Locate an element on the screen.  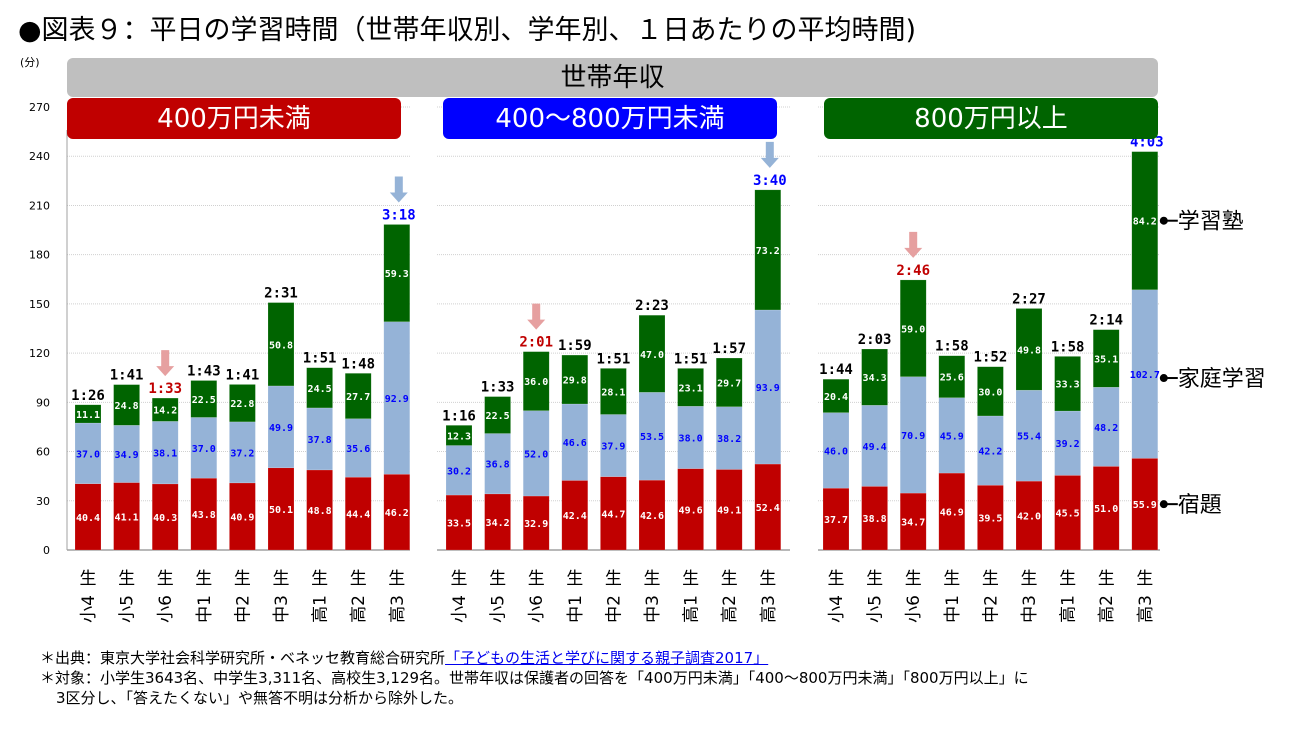
data-label: 22.5 is located at coordinates (498, 416).